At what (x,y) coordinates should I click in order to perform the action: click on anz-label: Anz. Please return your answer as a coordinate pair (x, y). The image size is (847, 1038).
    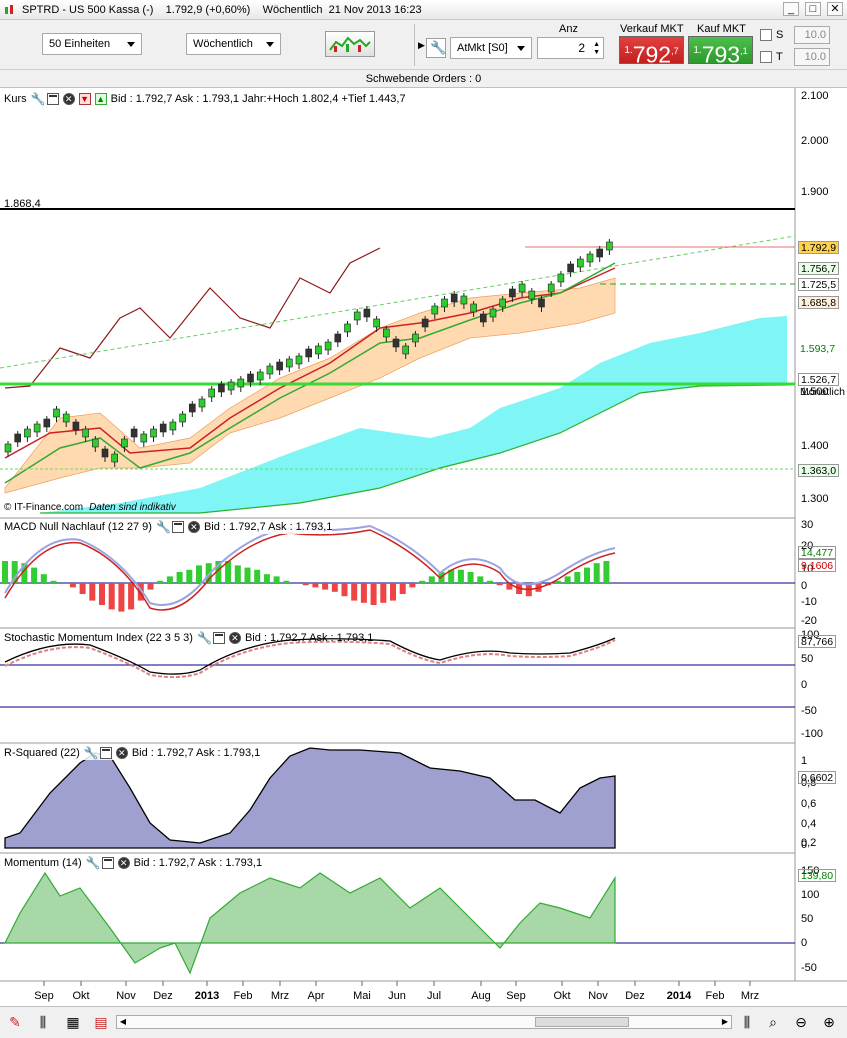
    Looking at the image, I should click on (568, 29).